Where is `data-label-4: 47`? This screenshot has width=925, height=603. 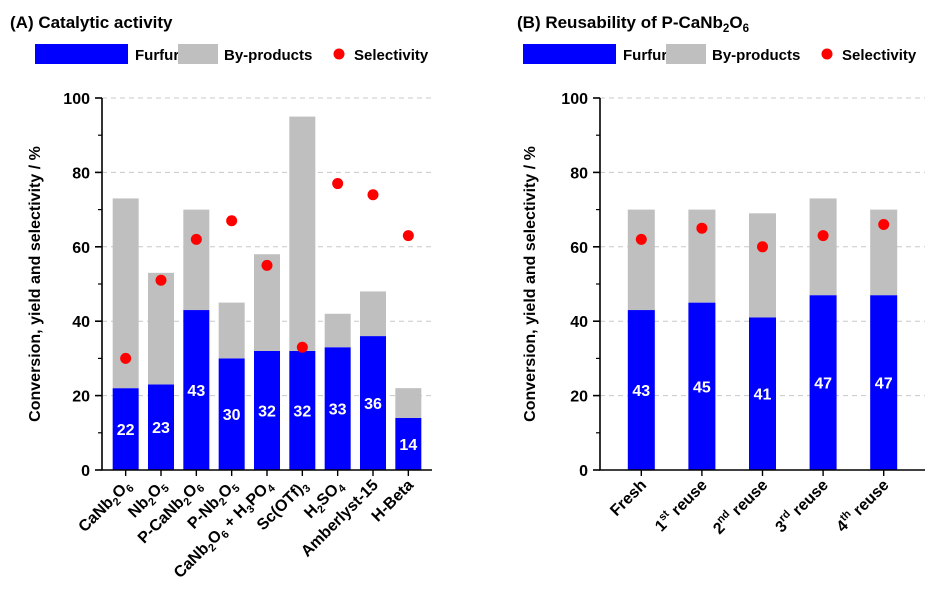
data-label-4: 47 is located at coordinates (884, 384).